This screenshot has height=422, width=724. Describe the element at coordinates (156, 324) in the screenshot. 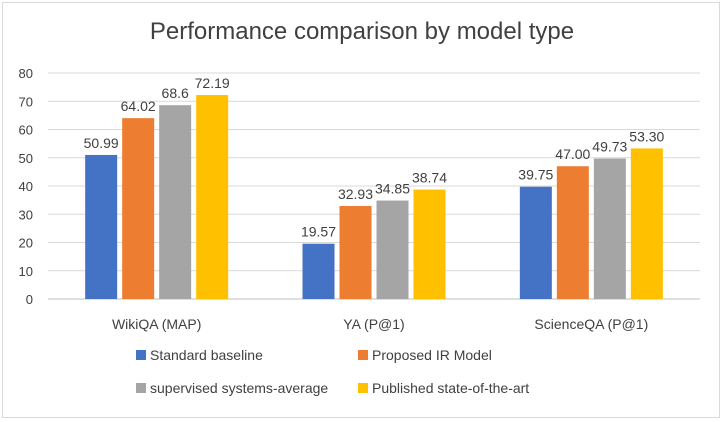

I see `category-label-1: WikiQA (MAP)` at that location.